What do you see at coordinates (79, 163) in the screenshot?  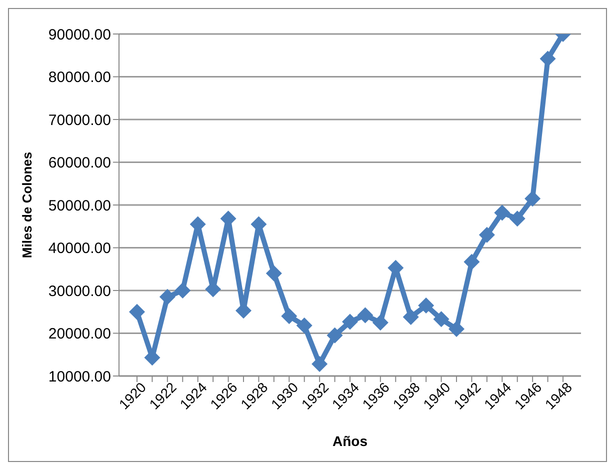 I see `y-tick-label: 60000.00` at bounding box center [79, 163].